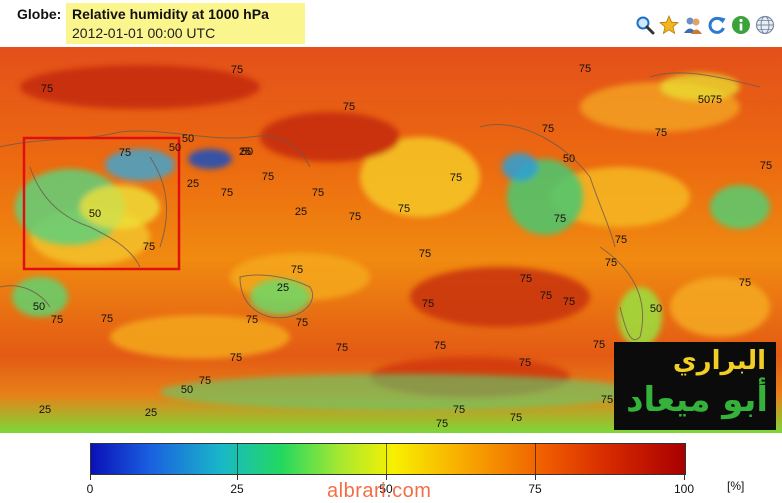 This screenshot has width=782, height=503. What do you see at coordinates (386, 489) in the screenshot?
I see `colorbar-tick-label: 50` at bounding box center [386, 489].